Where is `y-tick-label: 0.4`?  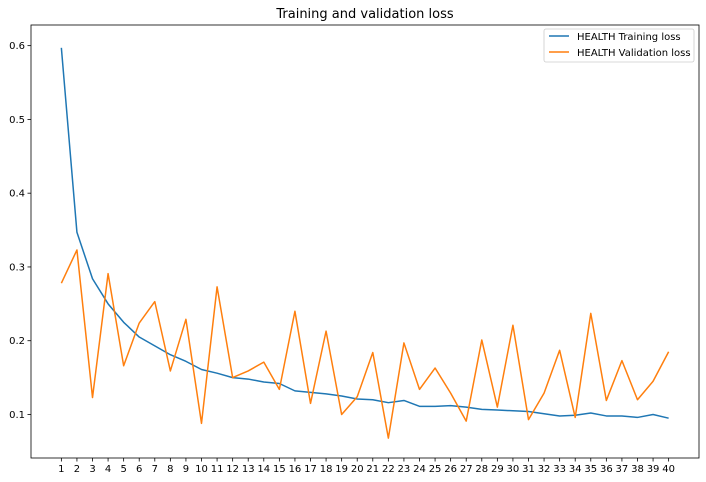 y-tick-label: 0.4 is located at coordinates (17, 194).